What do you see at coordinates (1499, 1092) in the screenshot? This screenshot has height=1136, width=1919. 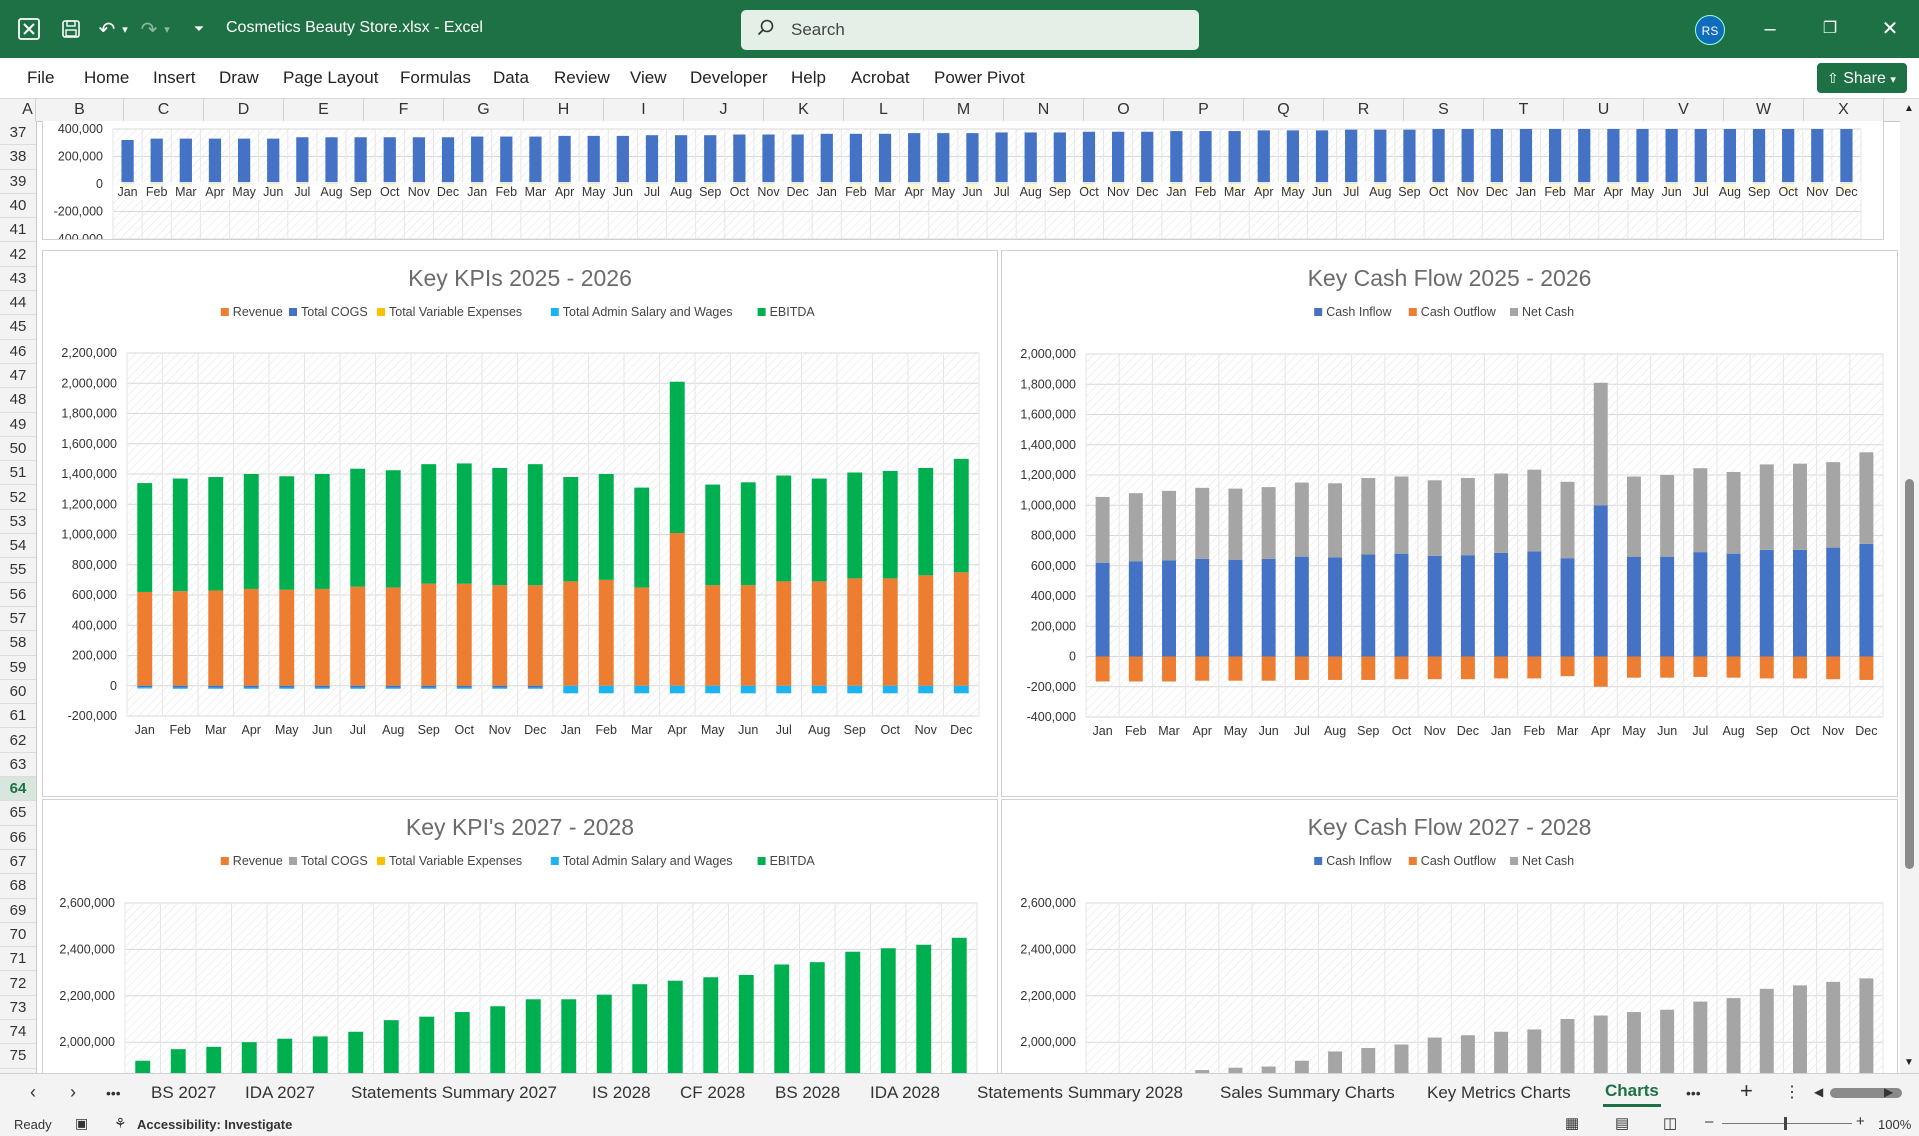 I see `sheet-tab: Key Metrics Charts` at bounding box center [1499, 1092].